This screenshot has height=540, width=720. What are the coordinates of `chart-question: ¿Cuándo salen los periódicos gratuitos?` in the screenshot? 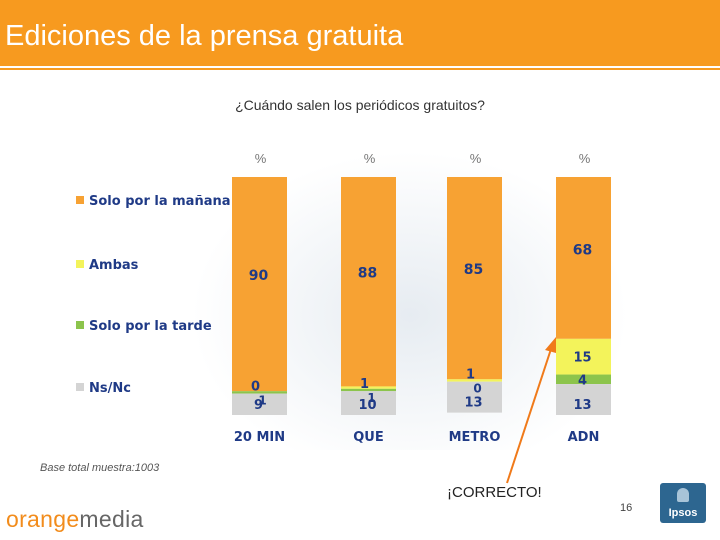 It's located at (360, 105).